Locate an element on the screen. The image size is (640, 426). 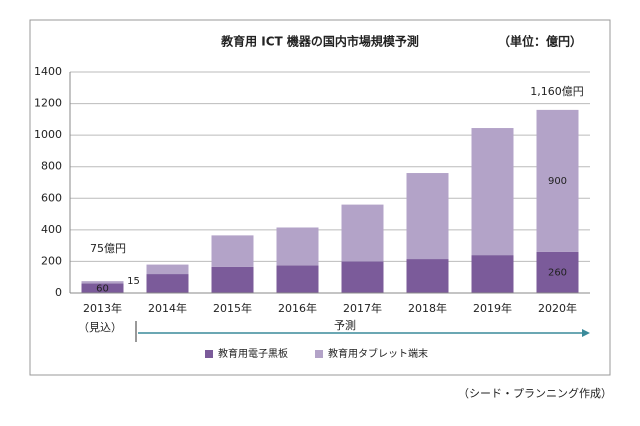
source-note: （シード・プランニング作成） is located at coordinates (535, 393).